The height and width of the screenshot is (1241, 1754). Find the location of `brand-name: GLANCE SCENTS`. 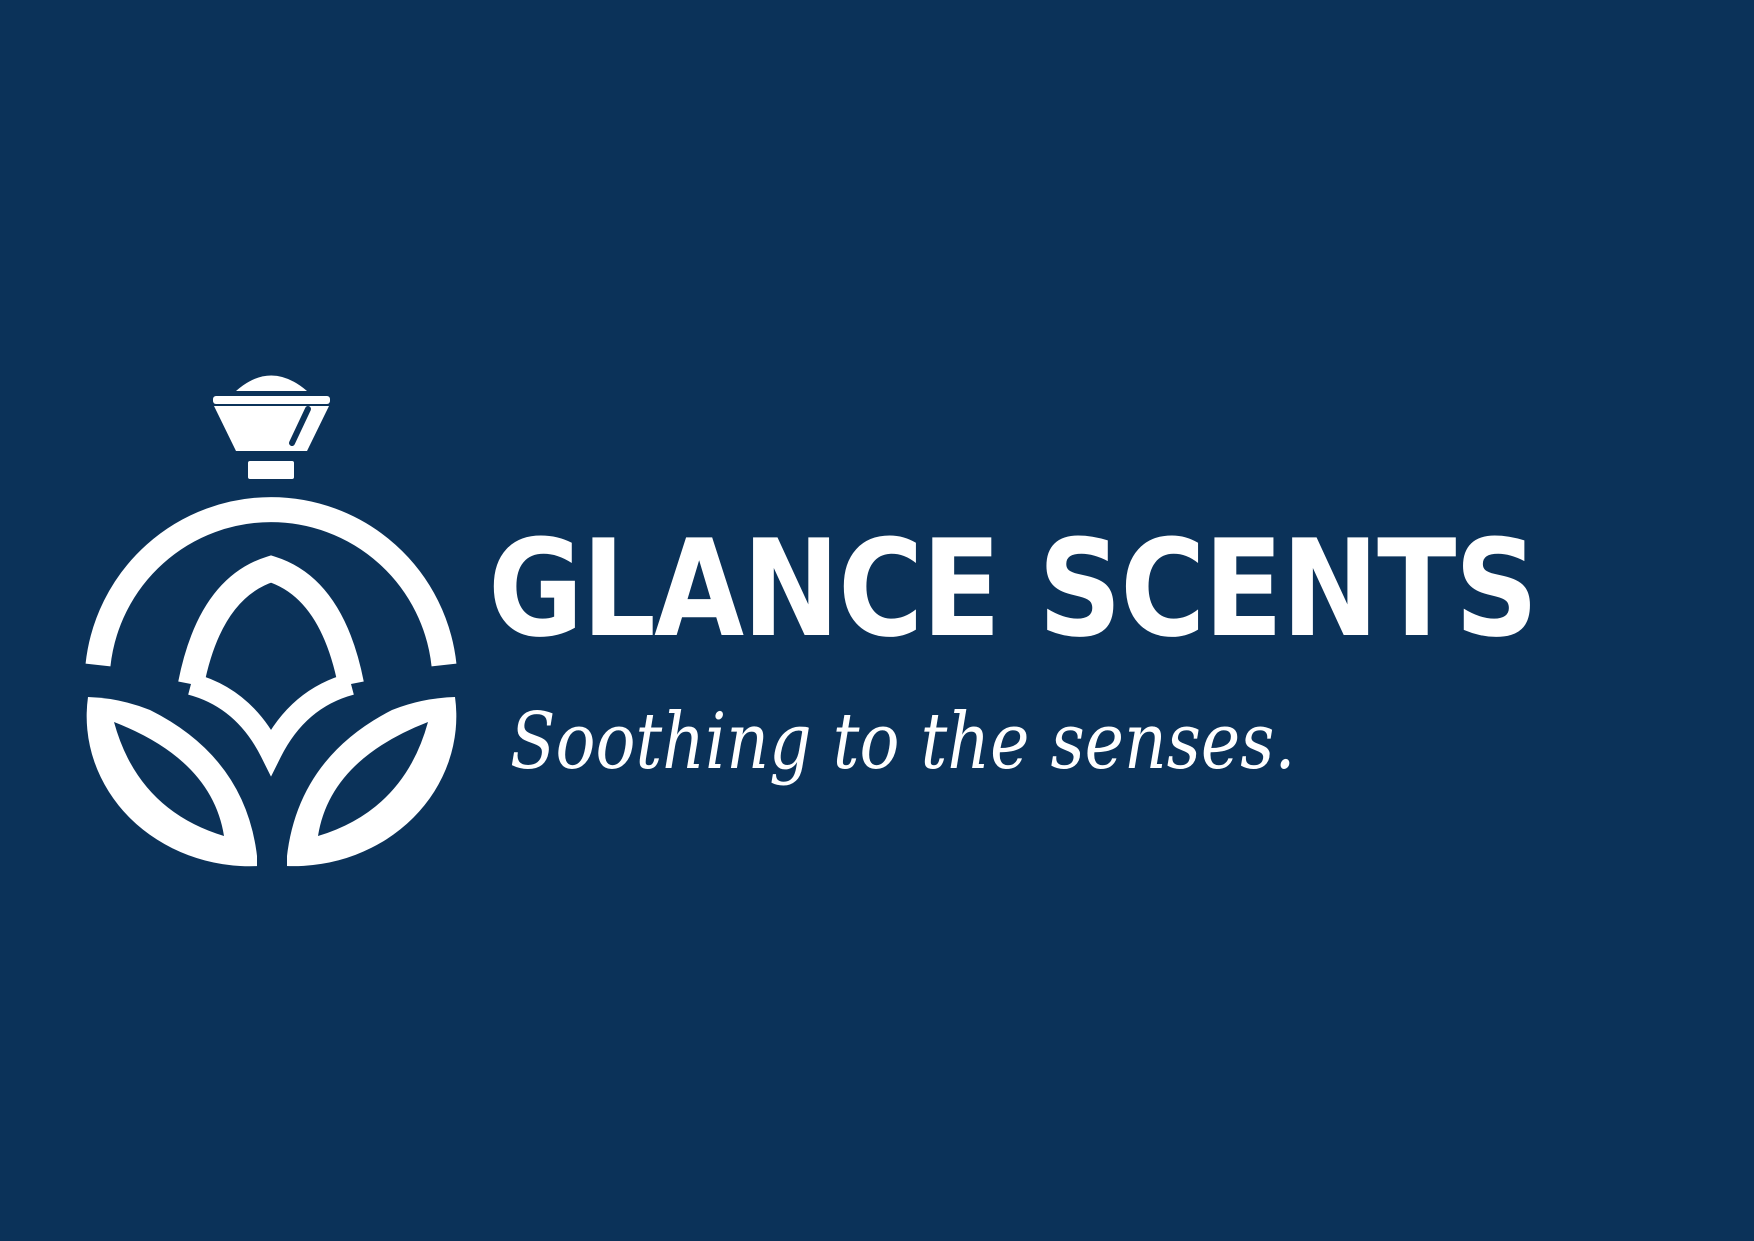

brand-name: GLANCE SCENTS is located at coordinates (1013, 589).